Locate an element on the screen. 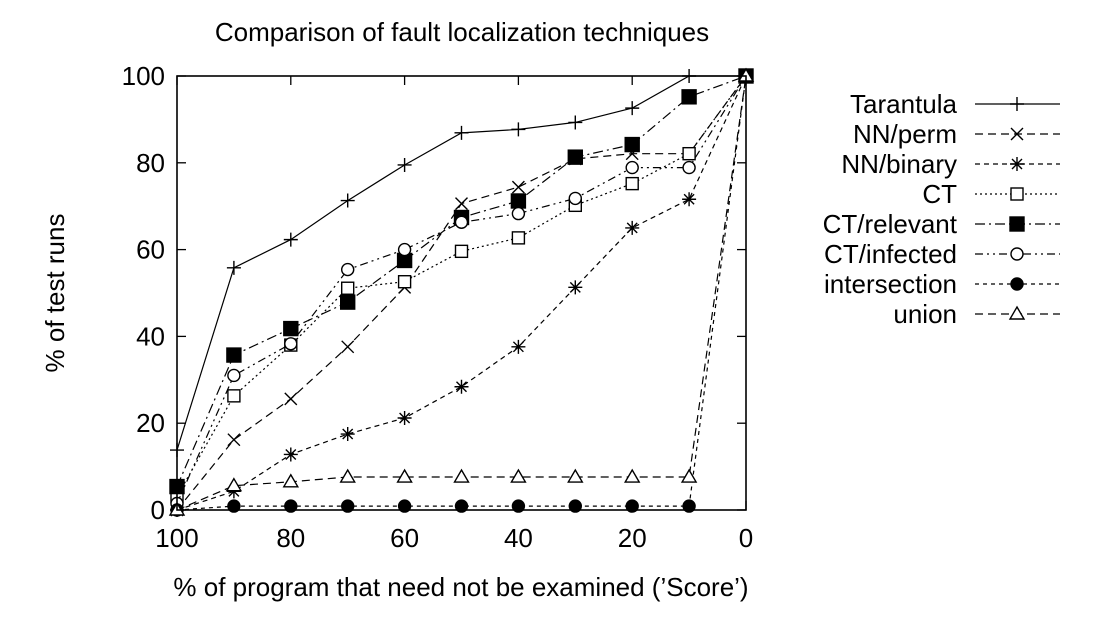  legend-item: NN/binary is located at coordinates (950, 164).